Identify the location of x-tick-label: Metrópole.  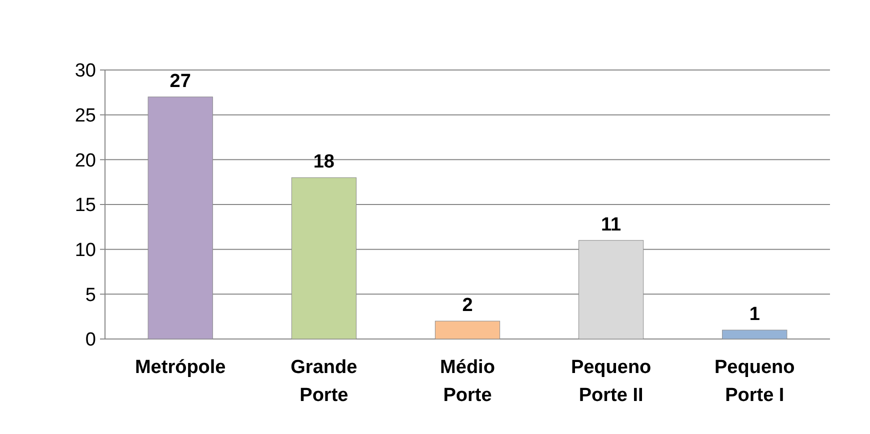
(180, 367).